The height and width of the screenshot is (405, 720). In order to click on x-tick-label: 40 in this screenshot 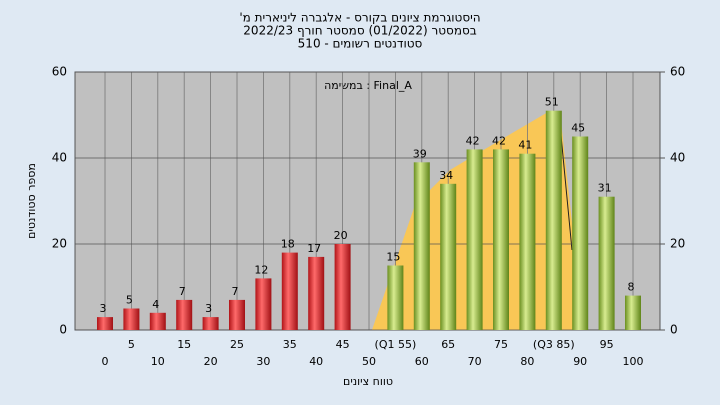, I will do `click(316, 361)`.